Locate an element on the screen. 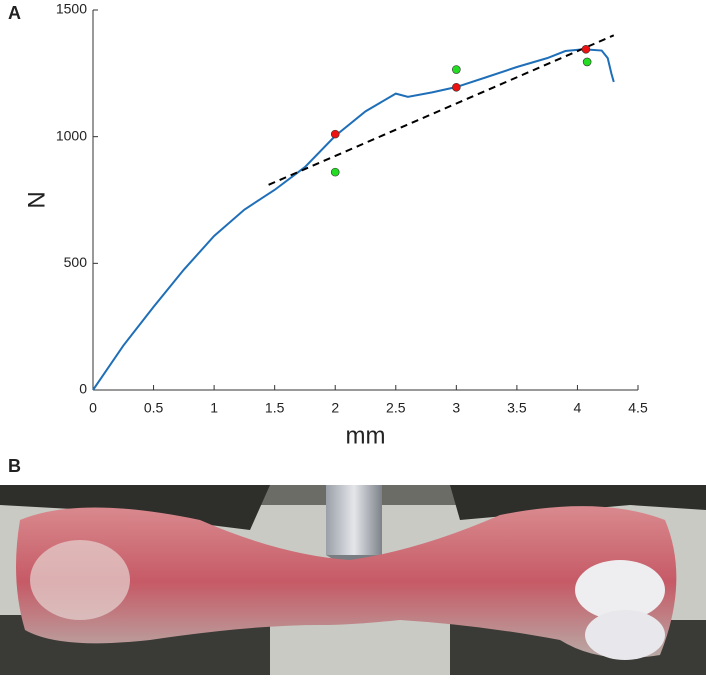 The image size is (706, 680). y-axis-label: N is located at coordinates (36, 199).